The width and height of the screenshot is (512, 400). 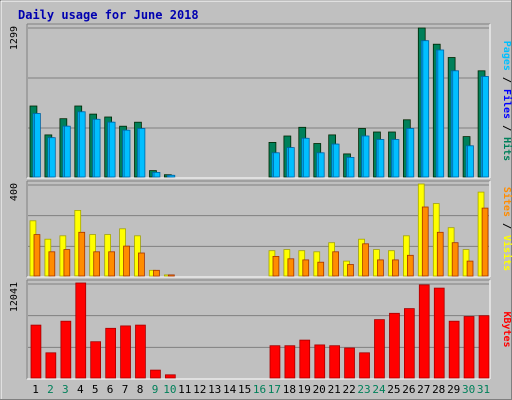 What do you see at coordinates (14, 38) in the screenshot?
I see `y-max-label: 1299` at bounding box center [14, 38].